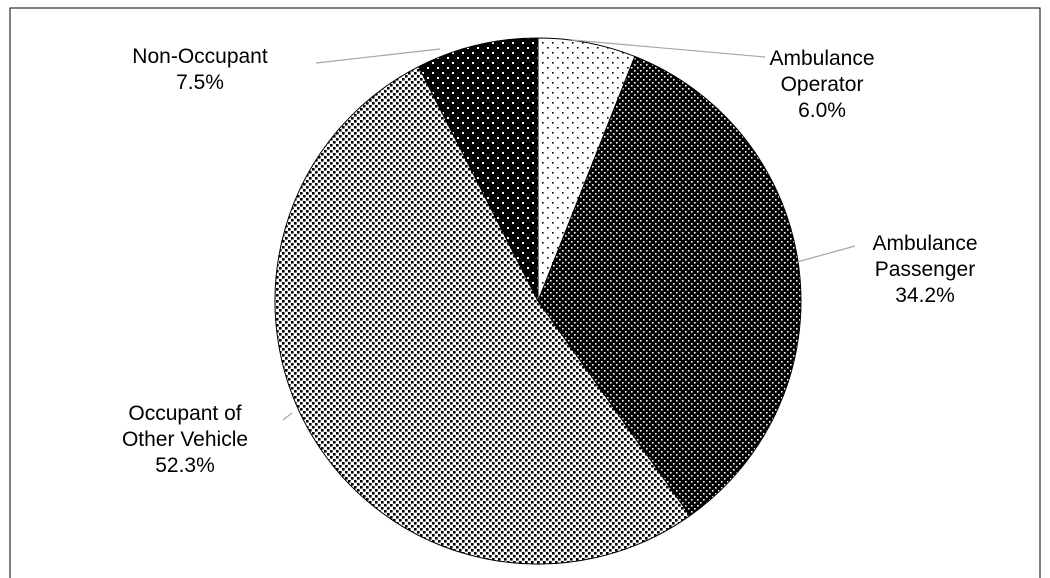  Describe the element at coordinates (478, 169) in the screenshot. I see `pie-slice` at that location.